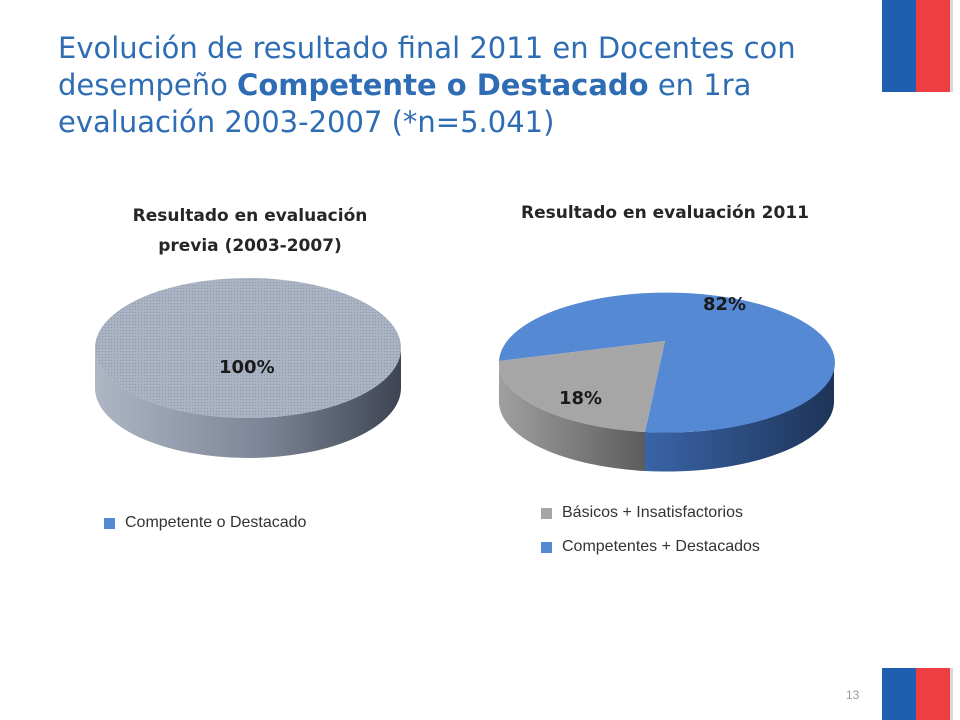 The width and height of the screenshot is (960, 720). What do you see at coordinates (853, 695) in the screenshot?
I see `page-number: 13` at bounding box center [853, 695].